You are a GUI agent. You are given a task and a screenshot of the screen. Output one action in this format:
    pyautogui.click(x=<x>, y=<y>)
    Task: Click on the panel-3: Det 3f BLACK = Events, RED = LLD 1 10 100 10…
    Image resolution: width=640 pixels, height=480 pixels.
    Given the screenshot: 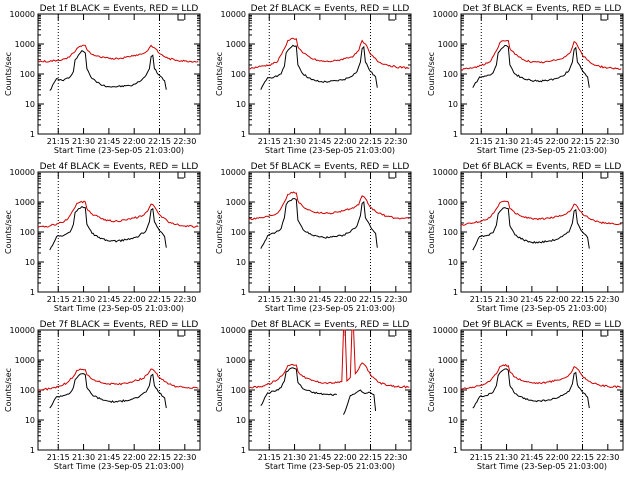 What is the action you would take?
    pyautogui.click(x=525, y=79)
    